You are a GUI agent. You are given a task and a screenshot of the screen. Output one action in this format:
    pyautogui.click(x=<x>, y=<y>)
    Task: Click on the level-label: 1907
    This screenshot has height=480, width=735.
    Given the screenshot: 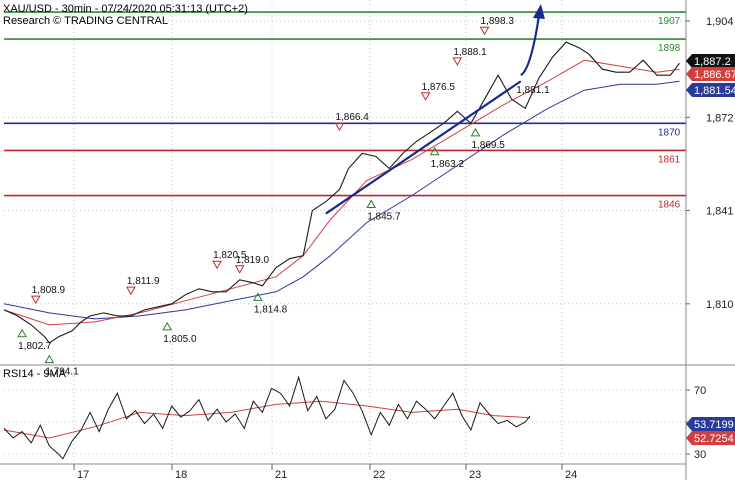 What is the action you would take?
    pyautogui.click(x=669, y=21)
    